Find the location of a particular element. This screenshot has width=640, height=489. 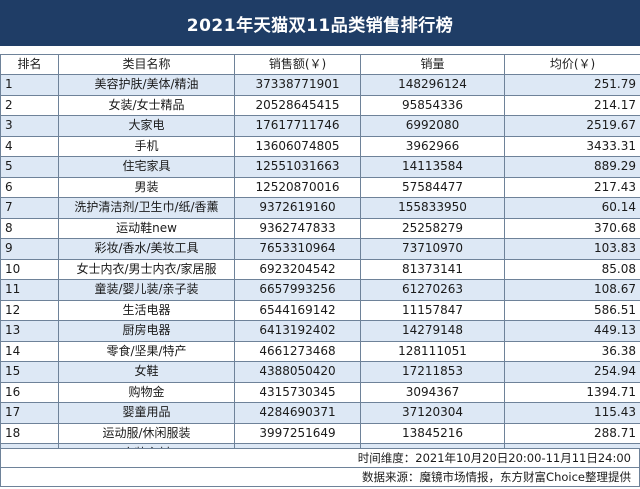

cell-sales-volume: 14279148 is located at coordinates (432, 331).